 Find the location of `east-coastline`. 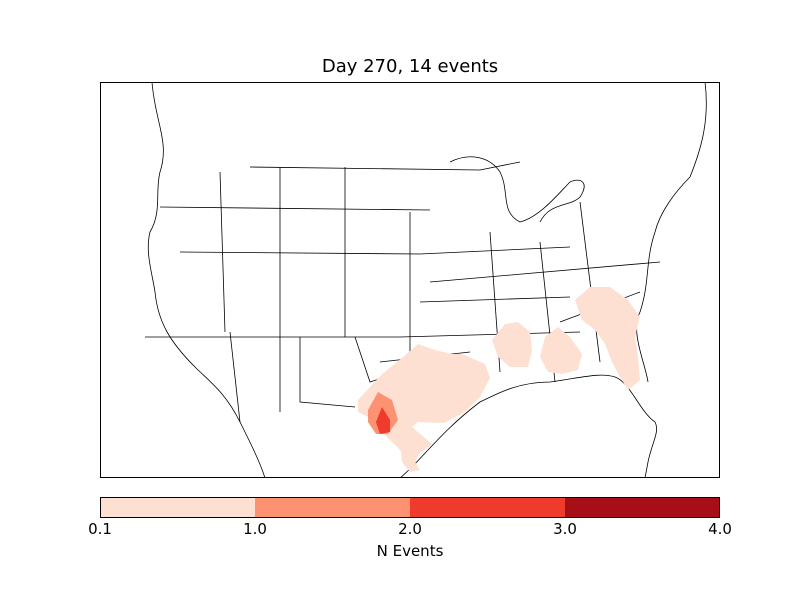

east-coastline is located at coordinates (671, 232).